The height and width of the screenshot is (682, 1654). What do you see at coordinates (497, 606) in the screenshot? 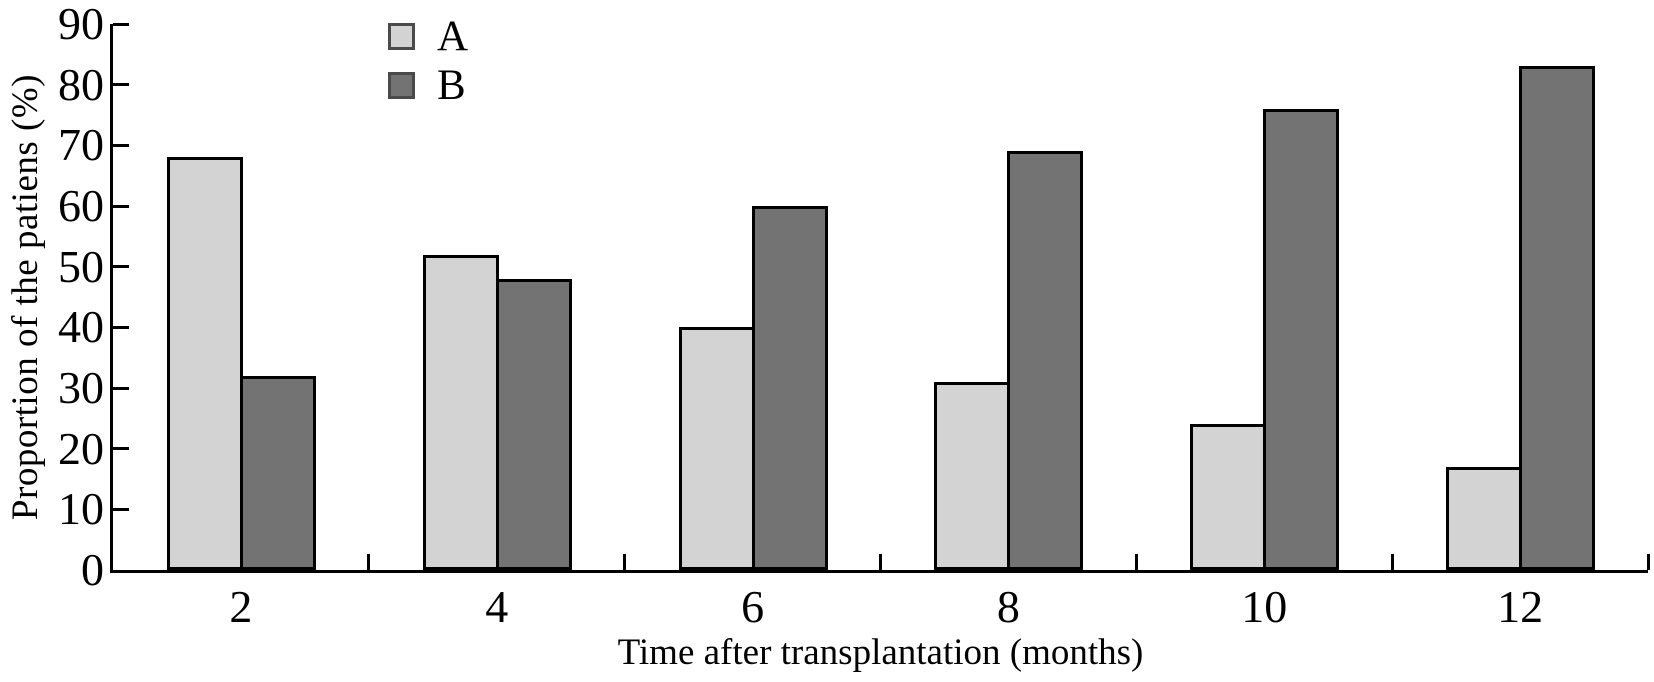
I see `x-tick-label: 4` at bounding box center [497, 606].